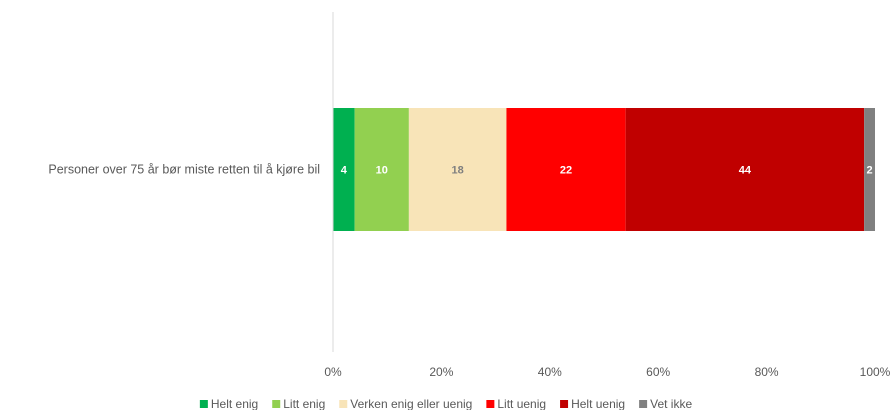  I want to click on legend-item-3: Verken enig eller uenig, so click(405, 403).